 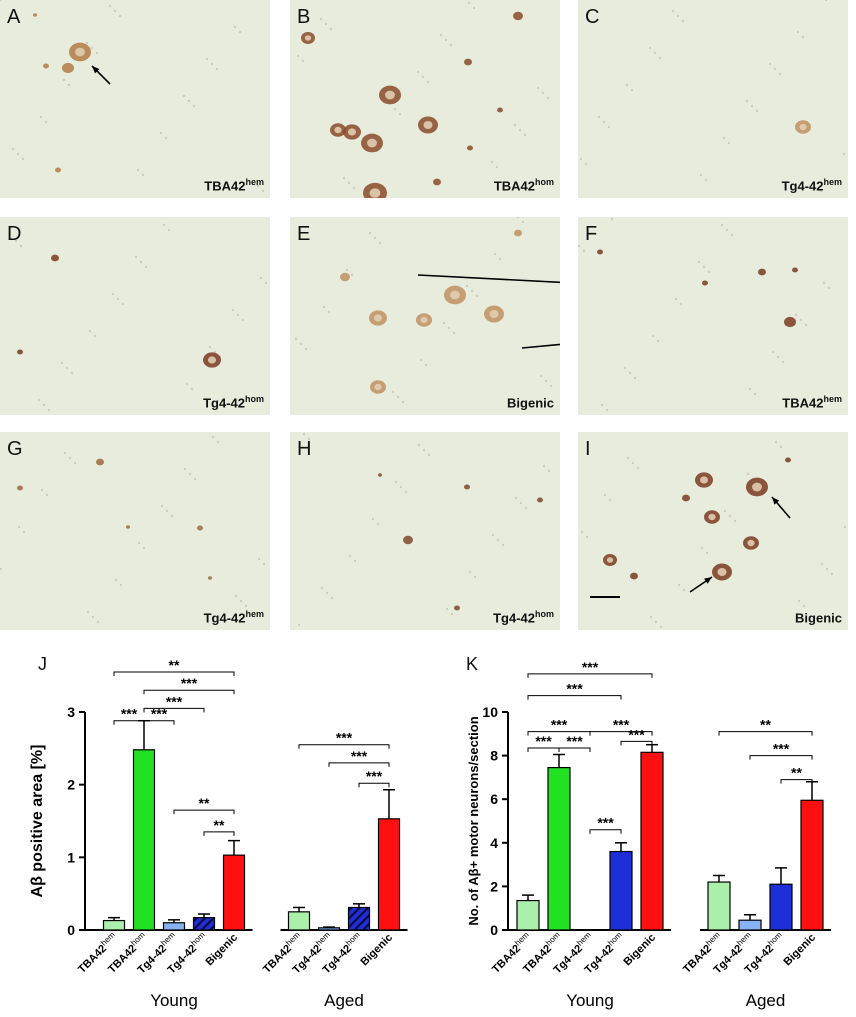 What do you see at coordinates (811, 184) in the screenshot?
I see `genotype-label: Tg4-42hem` at bounding box center [811, 184].